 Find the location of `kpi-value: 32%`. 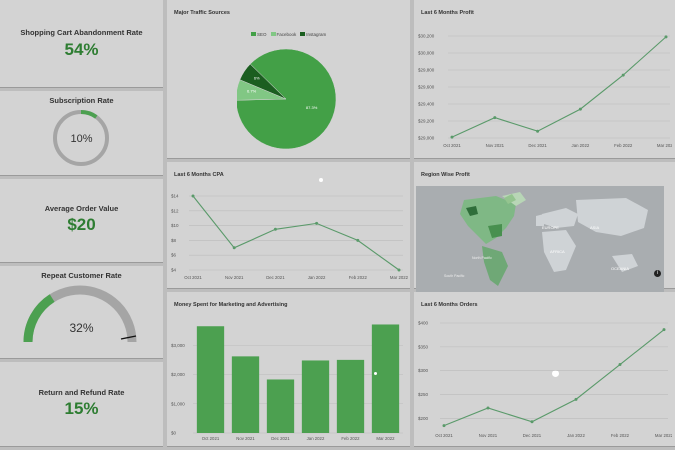

kpi-value: 32% is located at coordinates (81, 328).